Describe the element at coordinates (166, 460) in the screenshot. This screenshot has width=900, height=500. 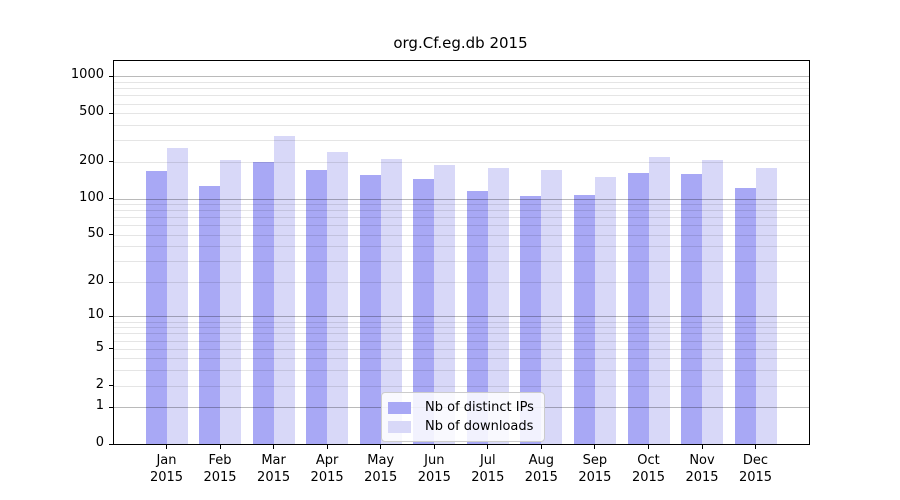
I see `x-tick-month: Jan` at that location.